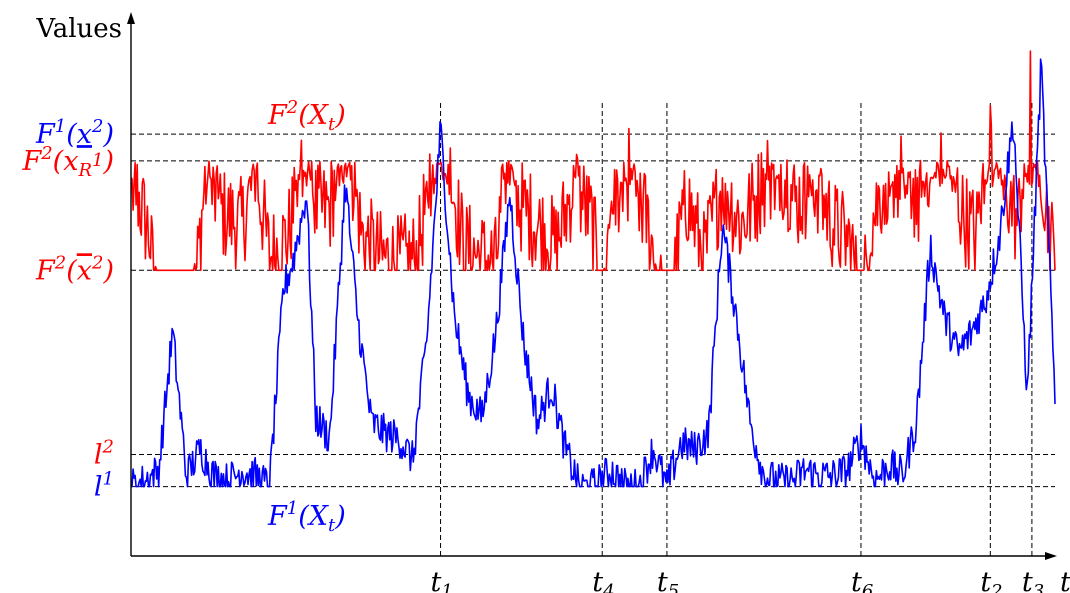  I want to click on level-label-F2xR1: F2(xR1), so click(67, 162).